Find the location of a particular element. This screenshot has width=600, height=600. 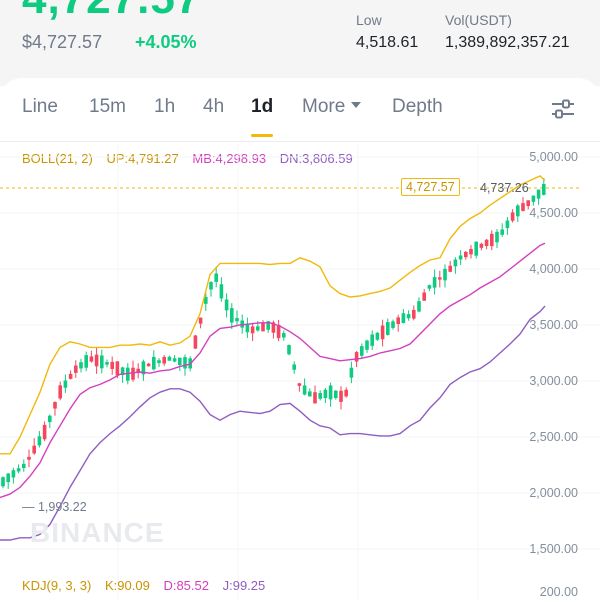

kdj-k: K:90.09 is located at coordinates (127, 585).